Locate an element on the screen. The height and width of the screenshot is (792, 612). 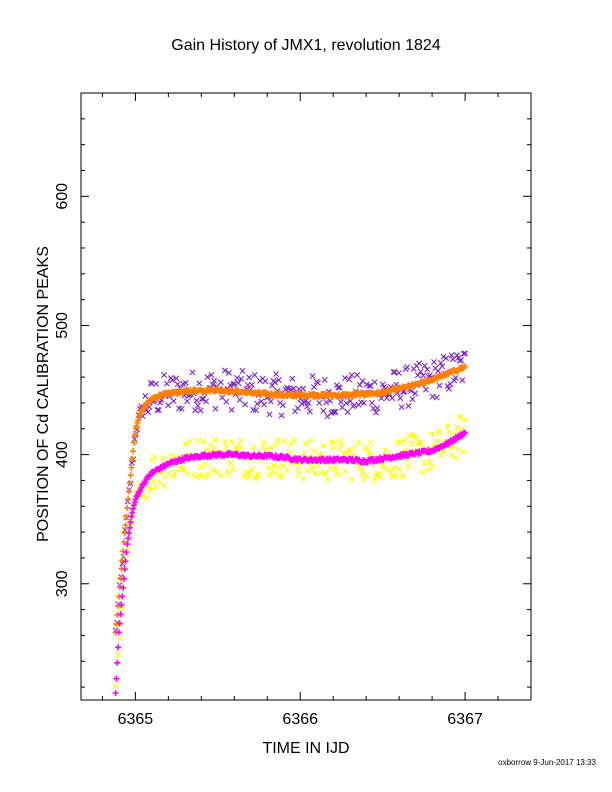
y-tick-label: 600 is located at coordinates (62, 196).